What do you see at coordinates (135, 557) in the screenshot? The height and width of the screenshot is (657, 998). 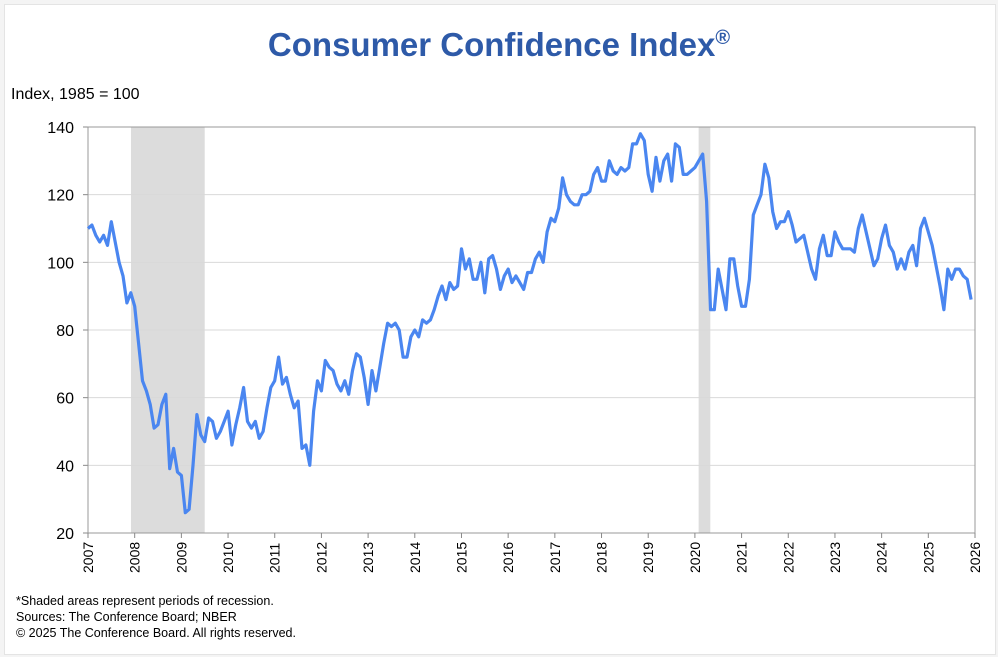 I see `x-tick-label: 2008` at bounding box center [135, 557].